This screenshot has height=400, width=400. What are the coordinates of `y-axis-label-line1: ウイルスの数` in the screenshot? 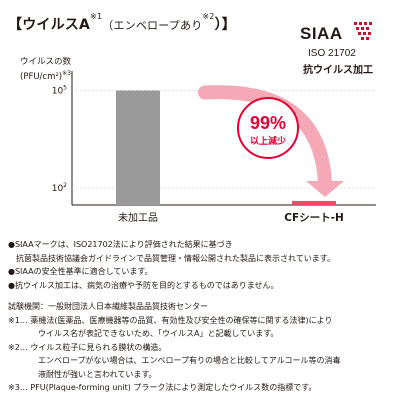 It's located at (46, 62).